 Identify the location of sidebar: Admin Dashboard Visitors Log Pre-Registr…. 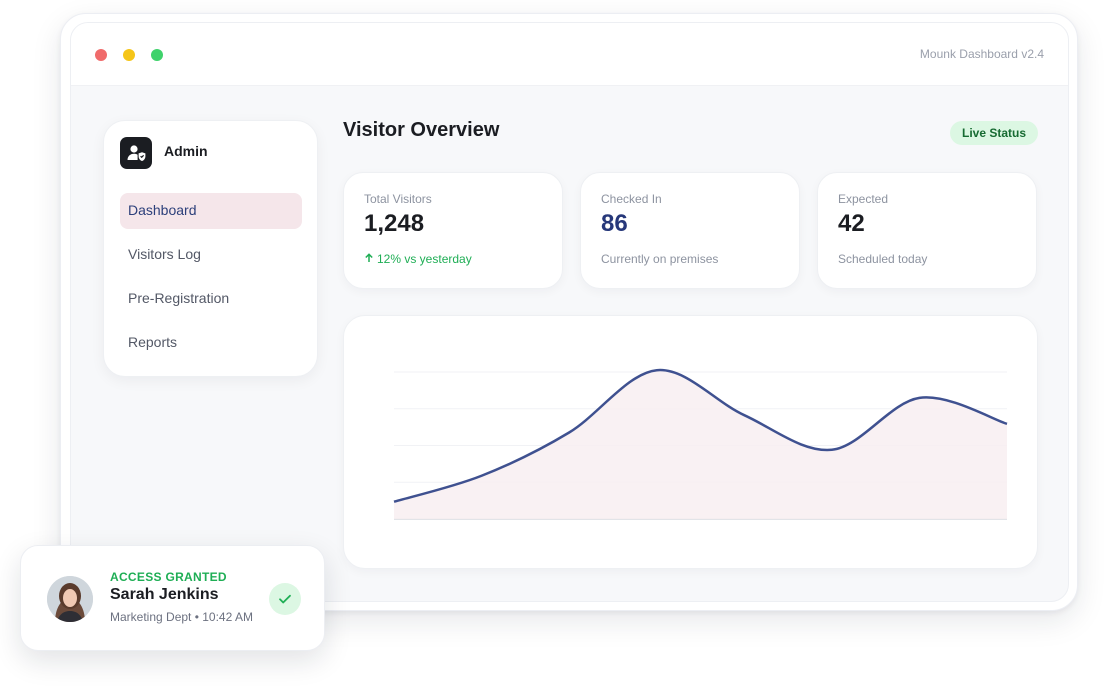
(210, 248).